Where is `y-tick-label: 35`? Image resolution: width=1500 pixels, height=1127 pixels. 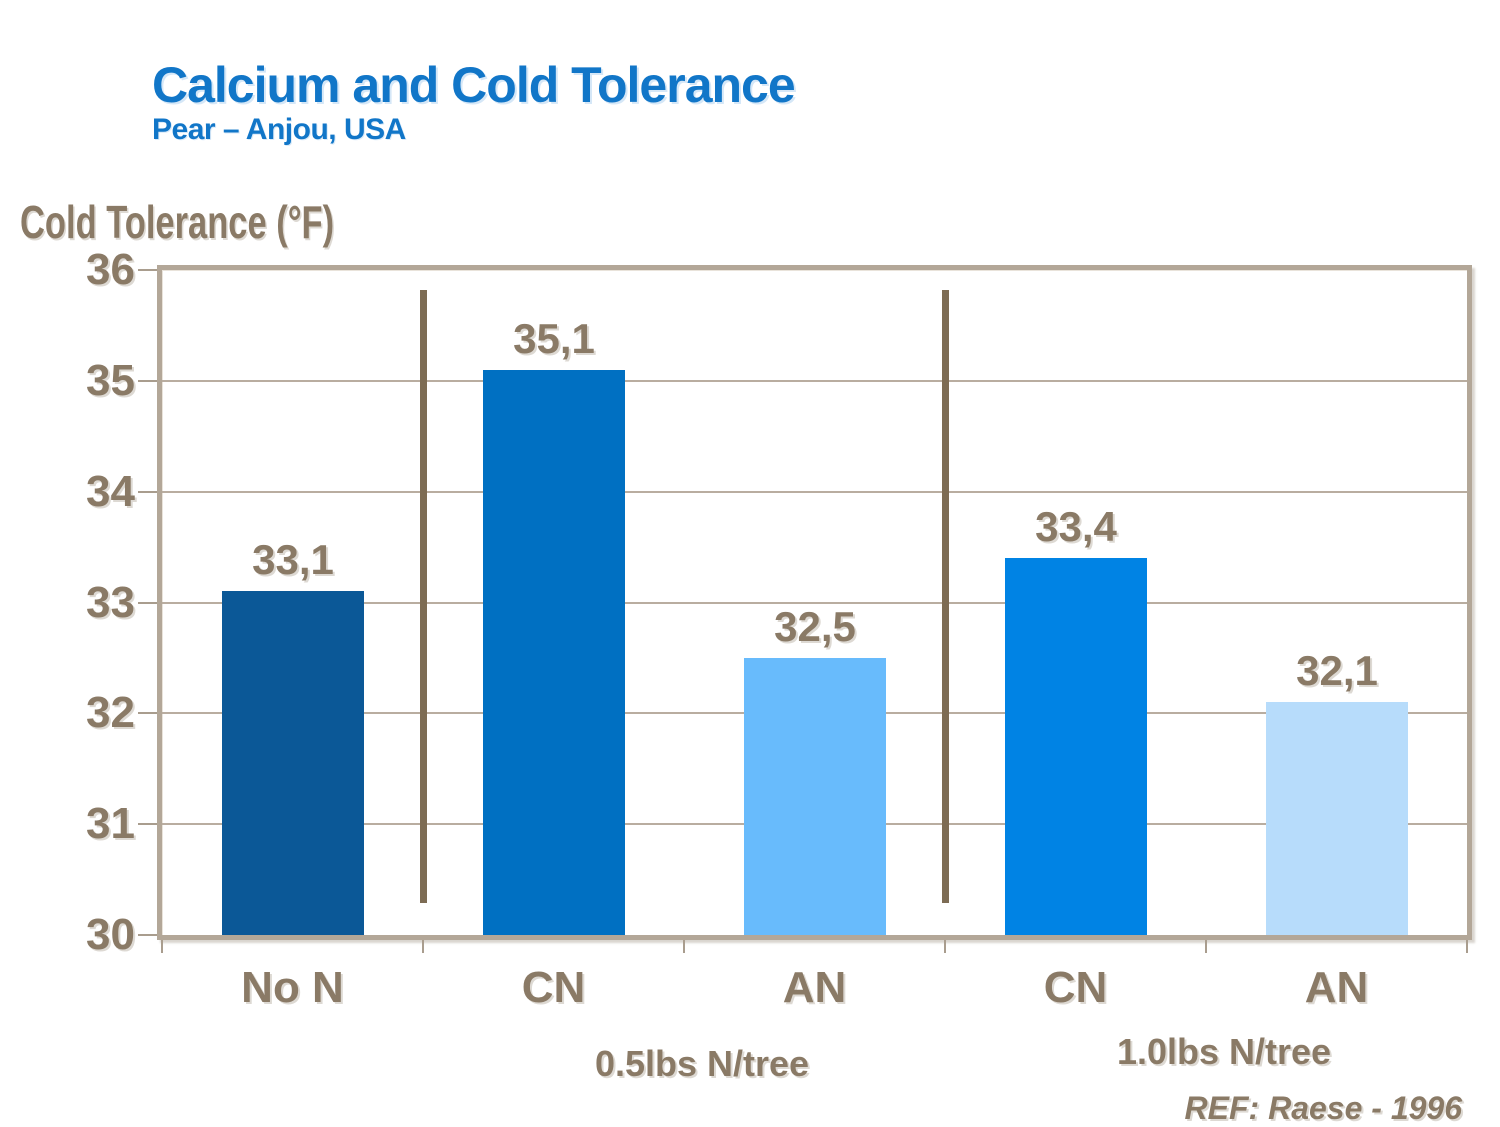
y-tick-label: 35 is located at coordinates (110, 380).